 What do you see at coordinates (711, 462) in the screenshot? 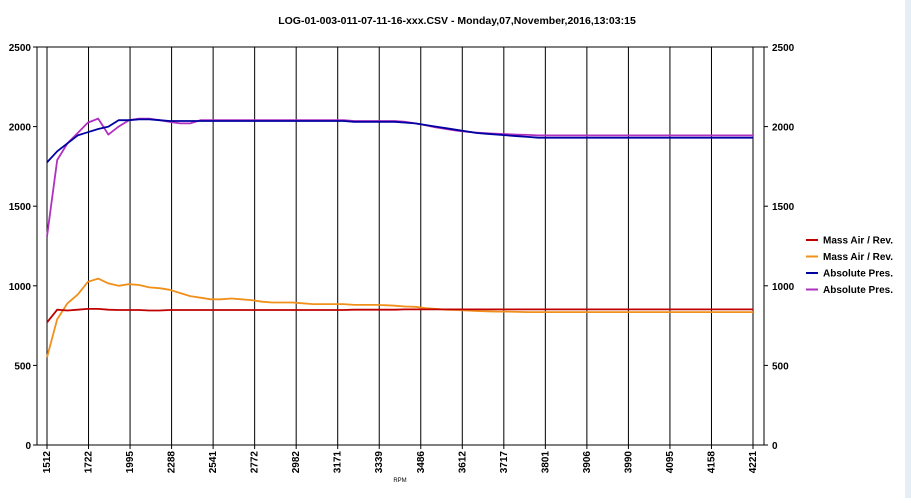
I see `x-tick-label: 4158` at bounding box center [711, 462].